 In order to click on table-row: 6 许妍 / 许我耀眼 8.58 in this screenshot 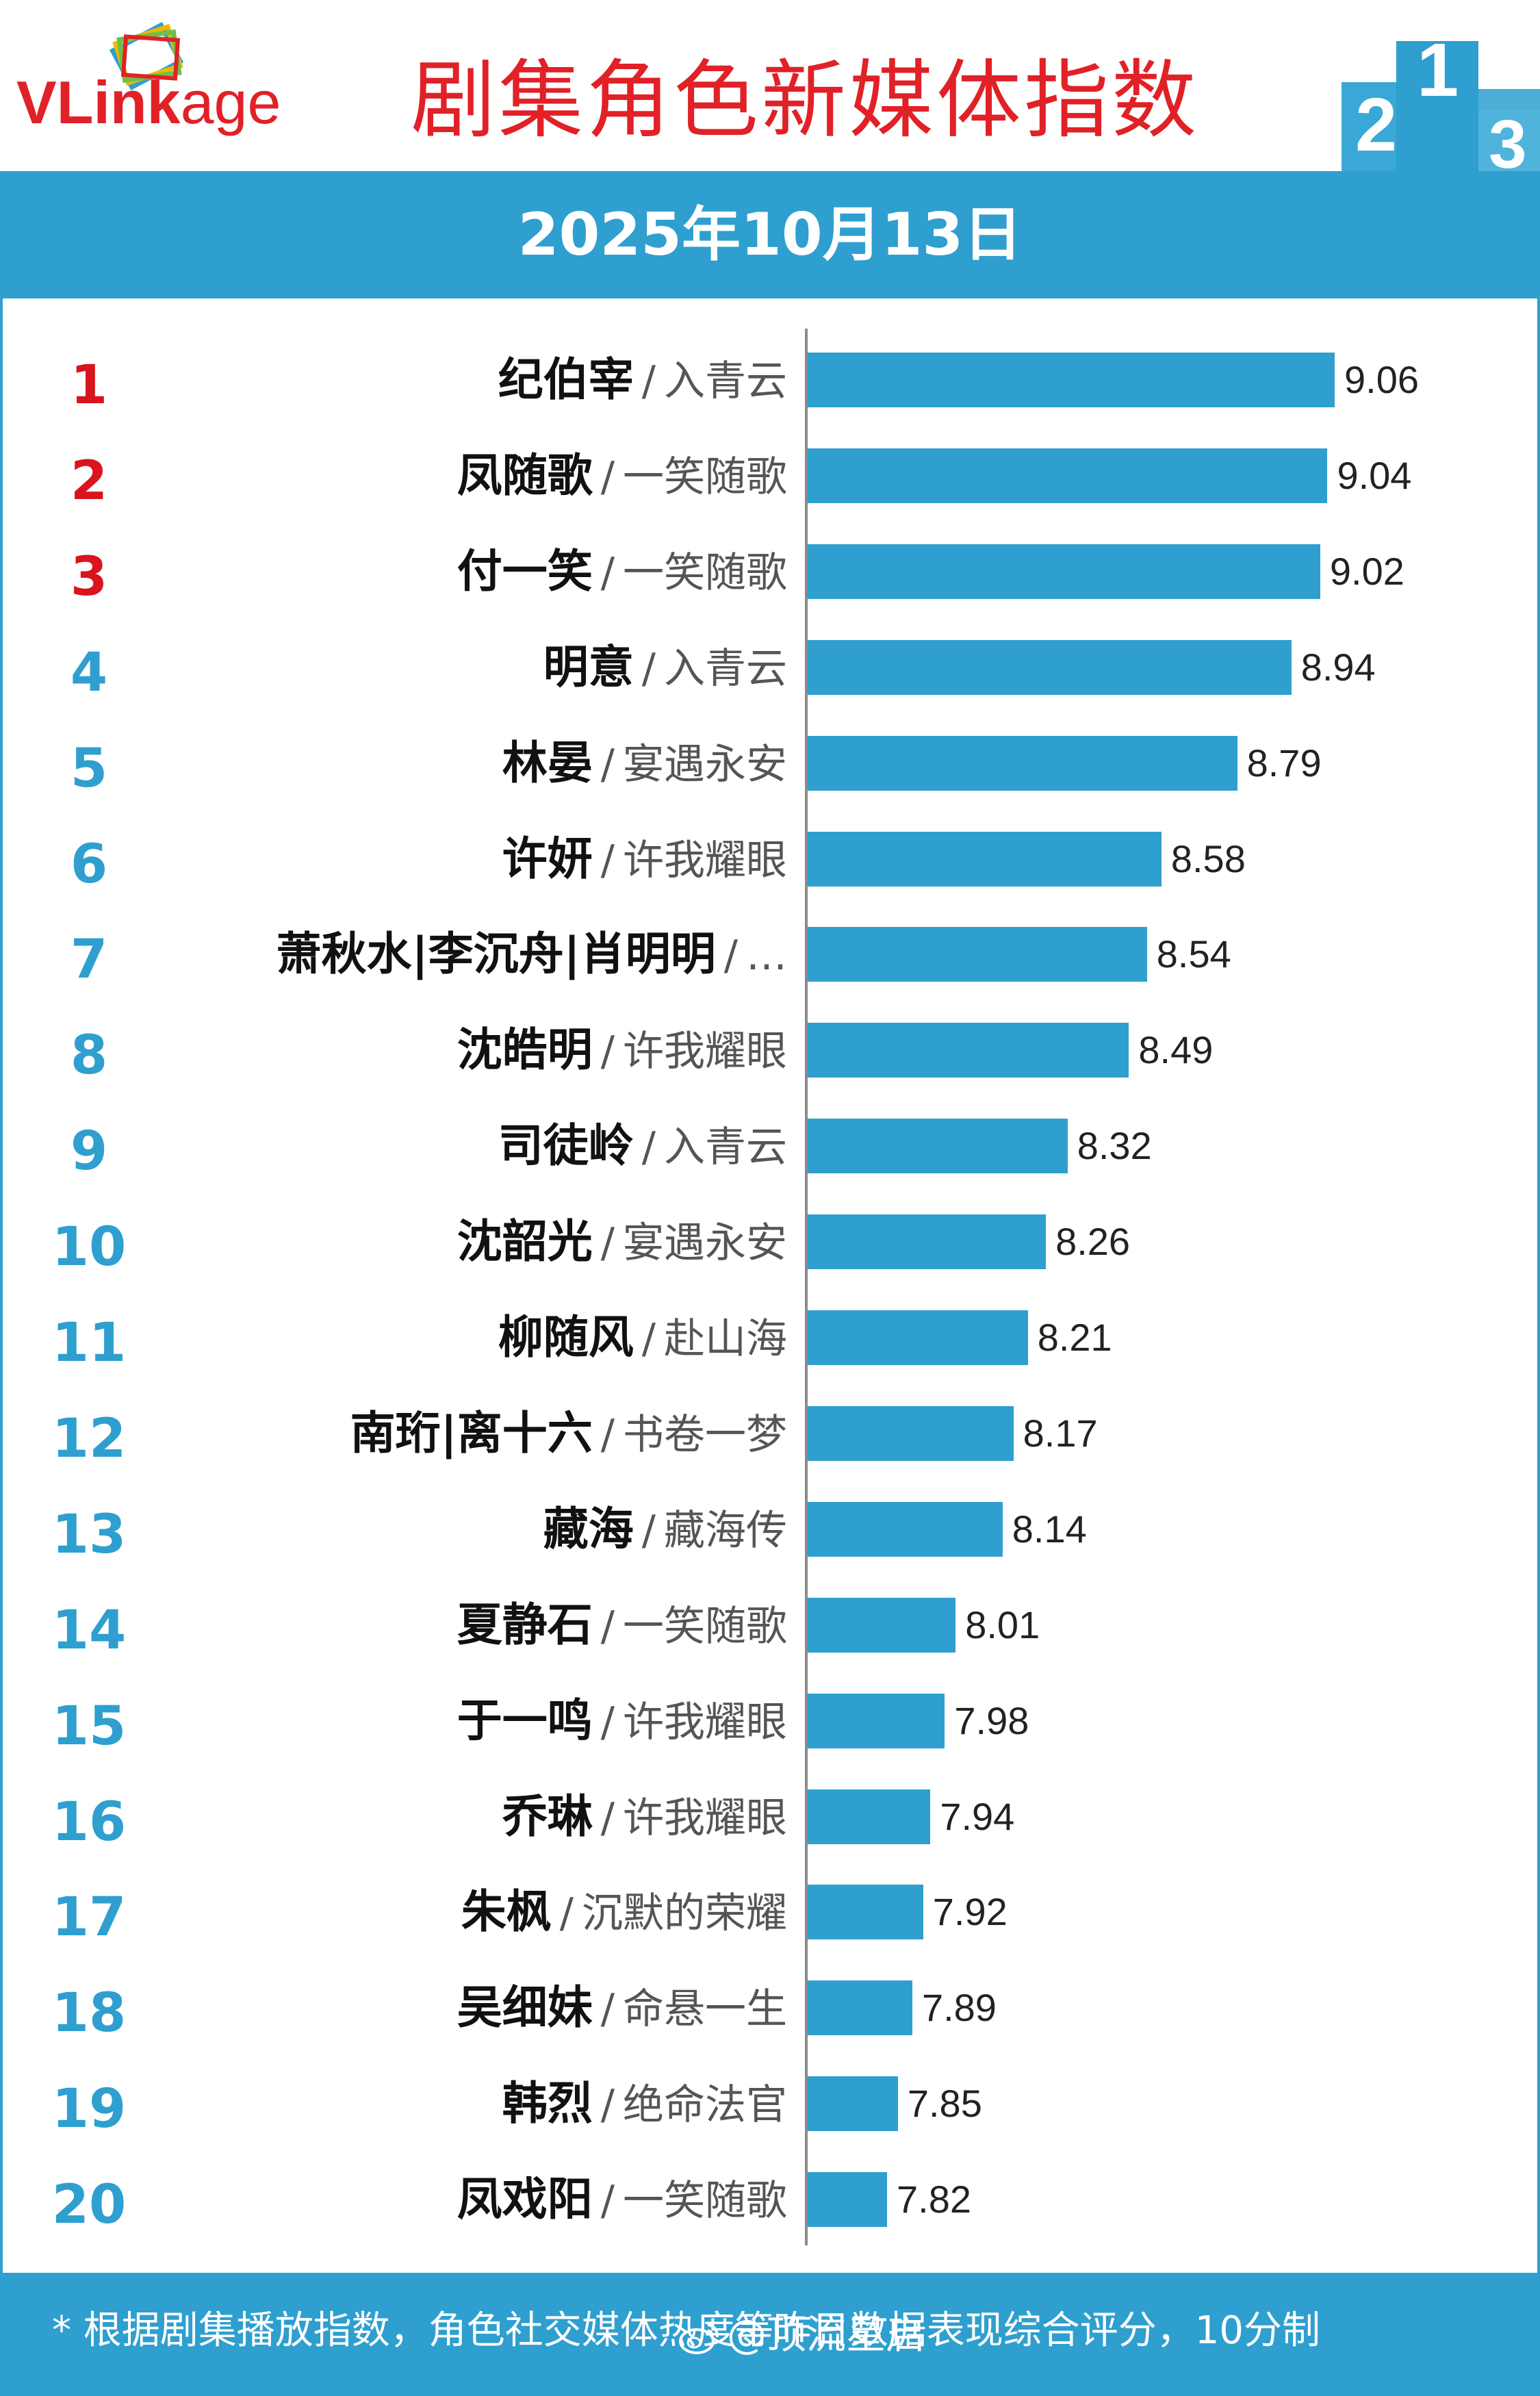, I will do `click(770, 863)`.